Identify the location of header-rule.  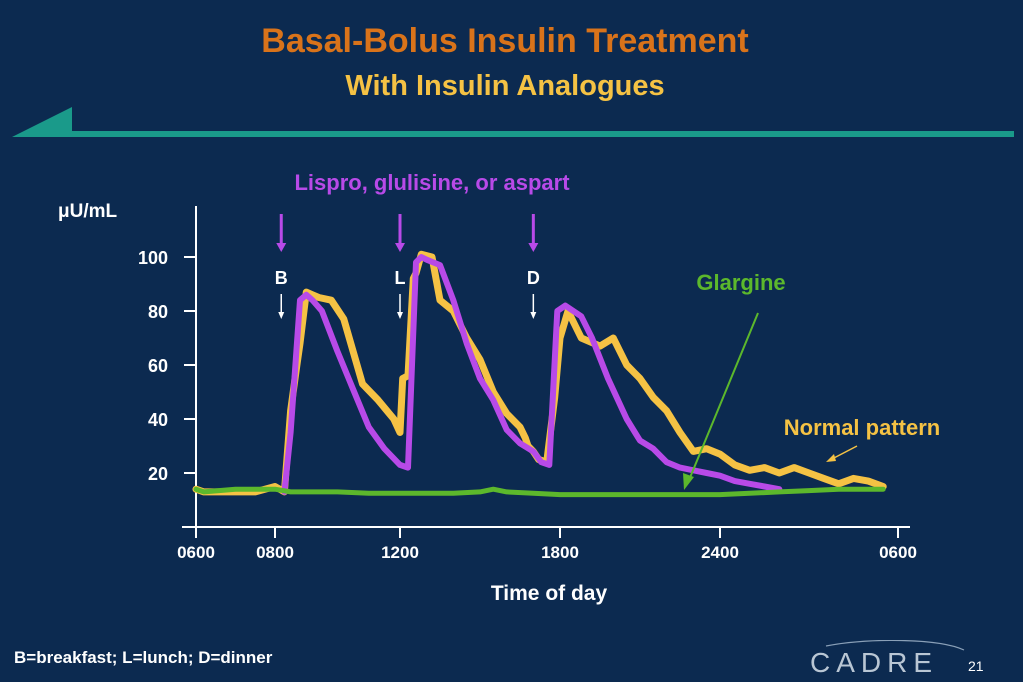
(543, 134).